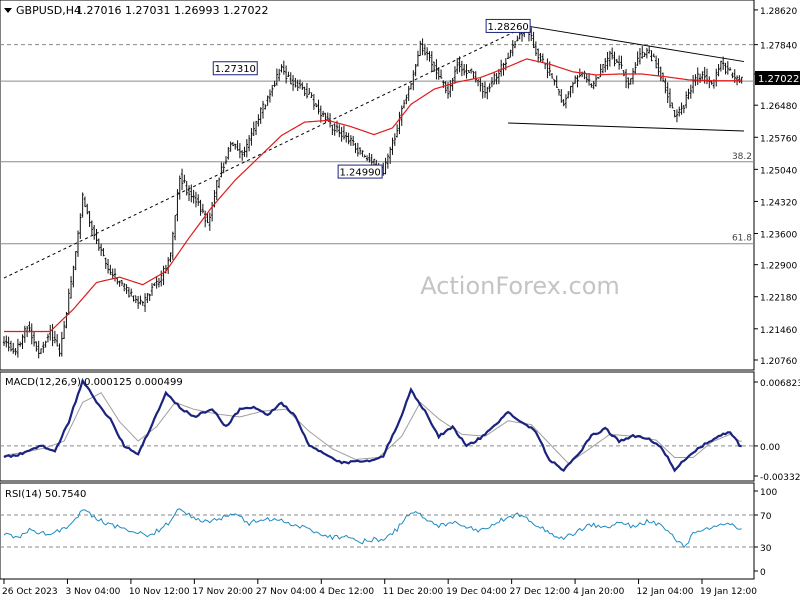 The image size is (800, 604). Describe the element at coordinates (520, 286) in the screenshot. I see `watermark: ActionForex.com` at that location.